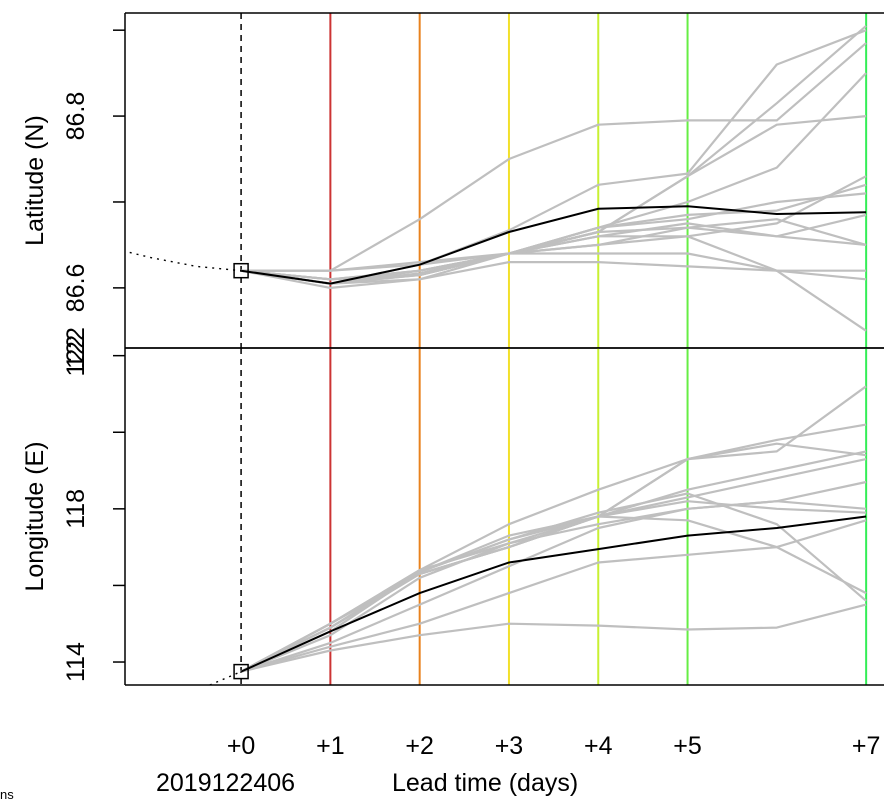  What do you see at coordinates (225, 677) in the screenshot?
I see `longitude-history-track` at bounding box center [225, 677].